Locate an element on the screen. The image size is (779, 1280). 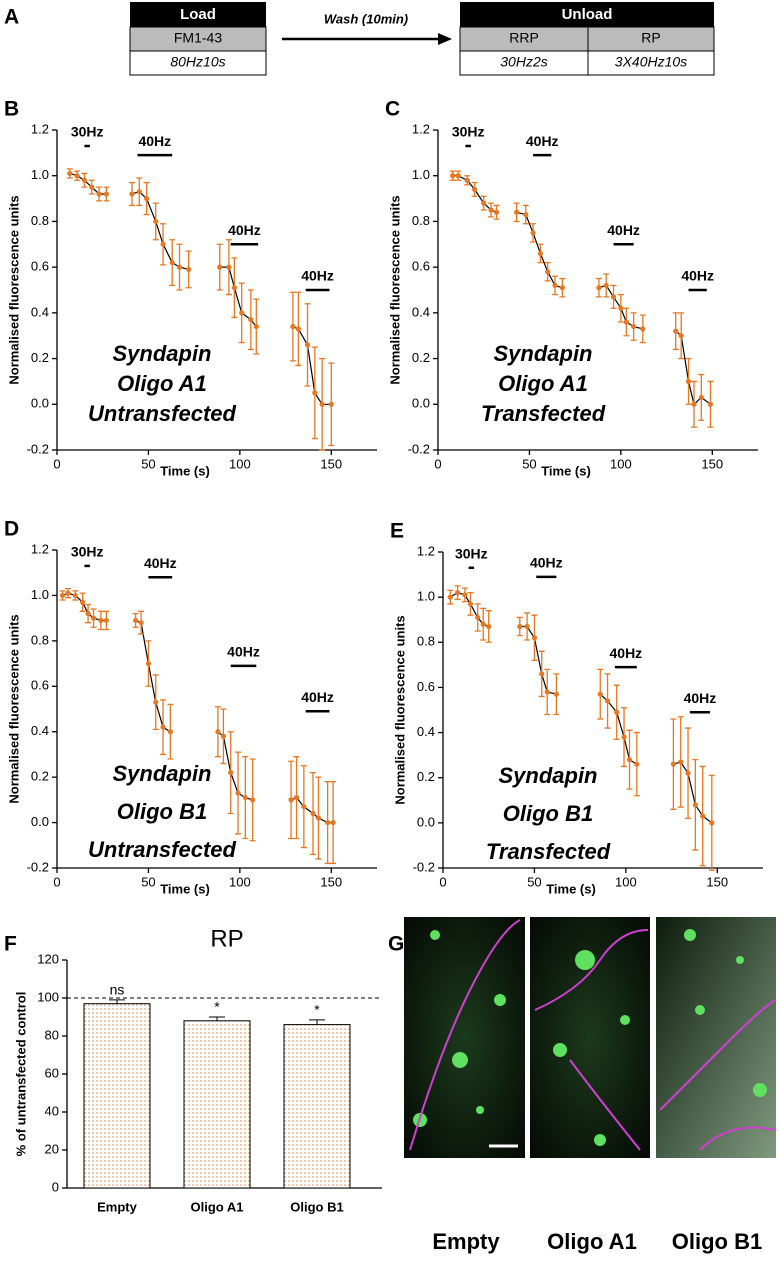
panel-label: F is located at coordinates (10, 944).